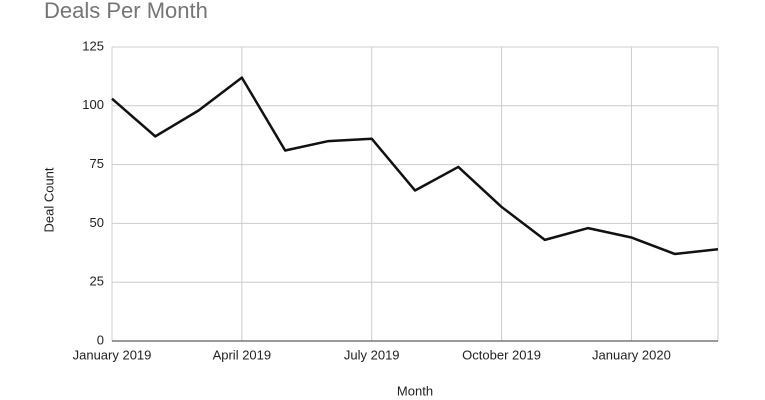  I want to click on y-tick-label: 100, so click(93, 104).